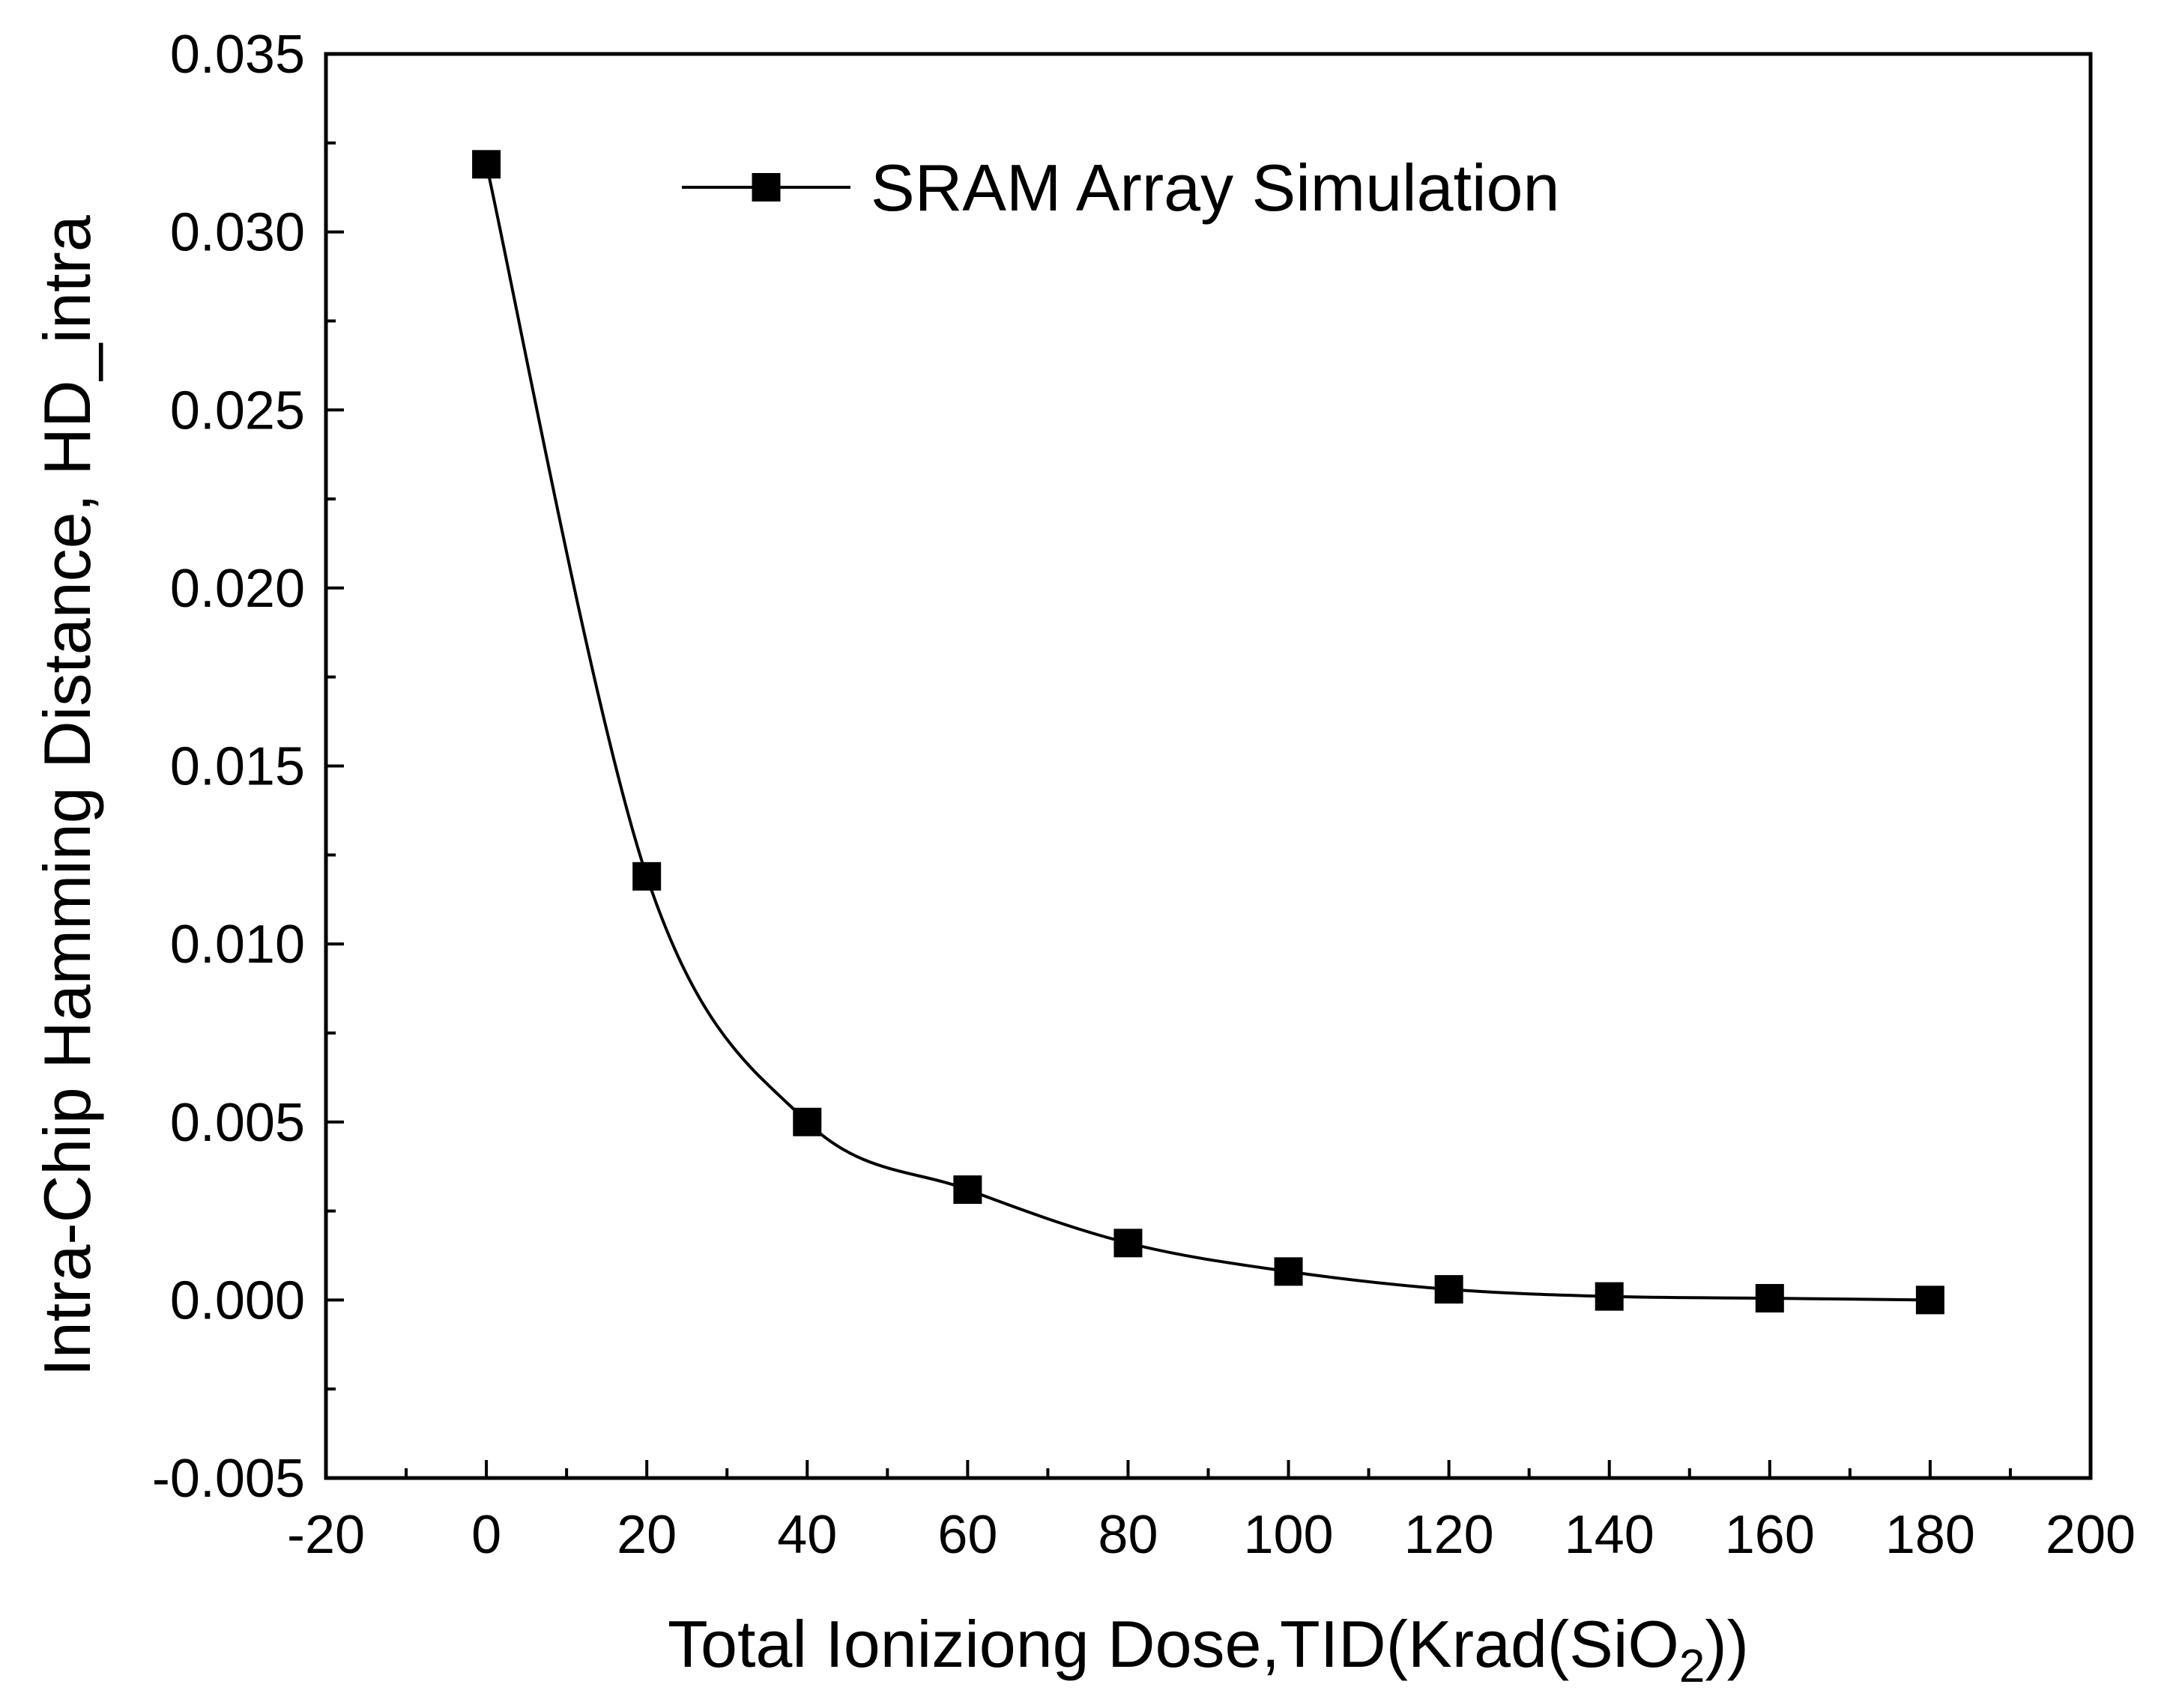 This screenshot has width=2170, height=1708. Describe the element at coordinates (237, 1300) in the screenshot. I see `y-tick-label: 0.000` at that location.